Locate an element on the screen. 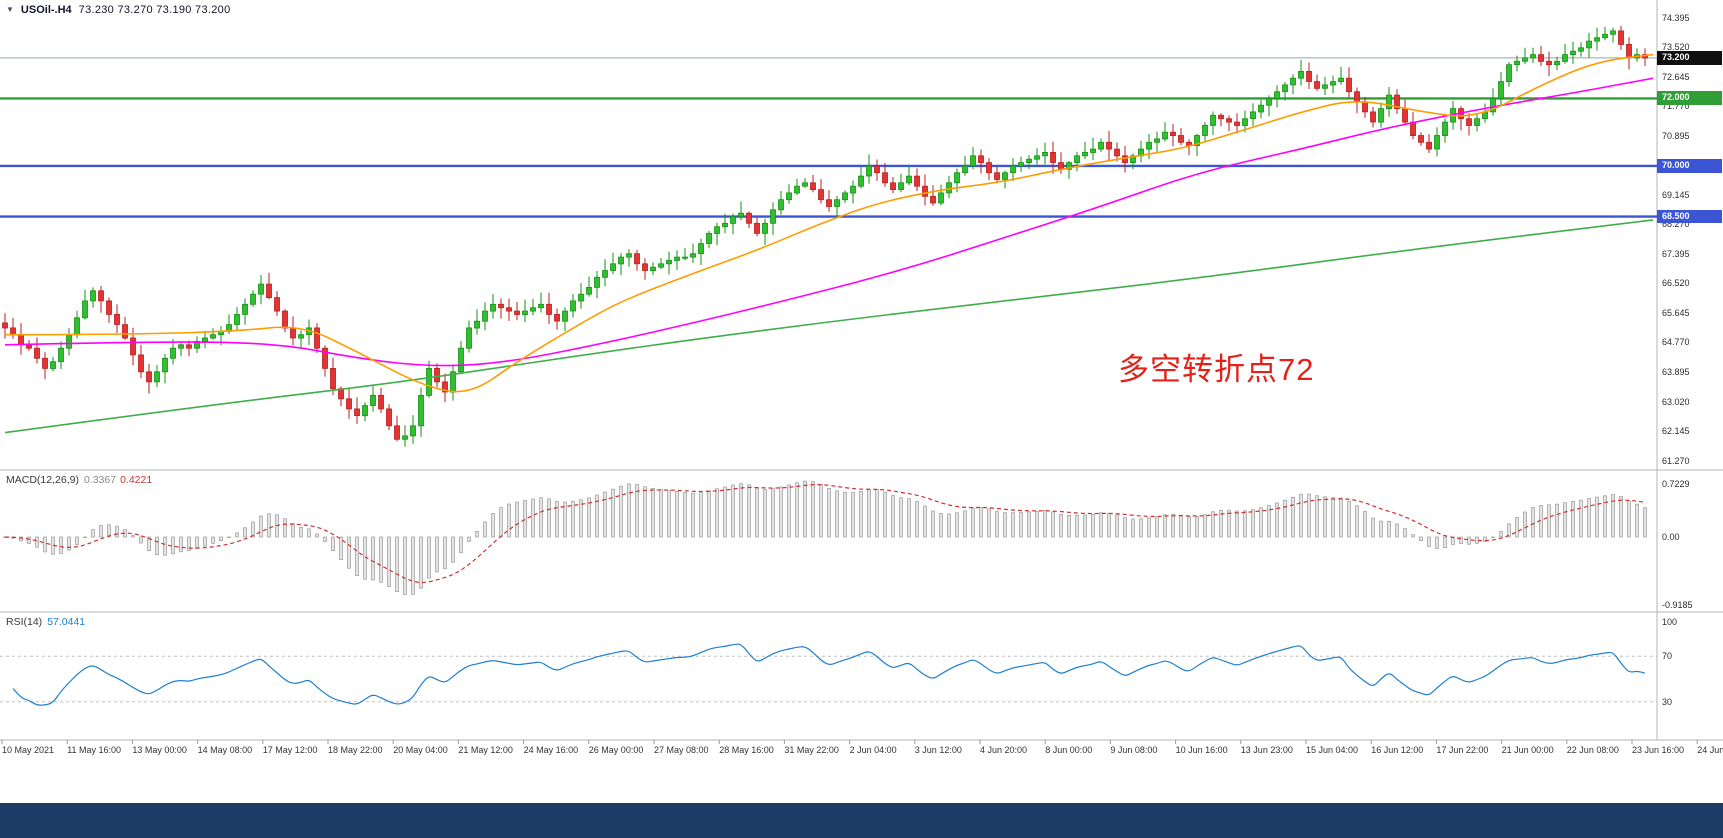  time-axis-label: 14 May 08:00 is located at coordinates (225, 750).